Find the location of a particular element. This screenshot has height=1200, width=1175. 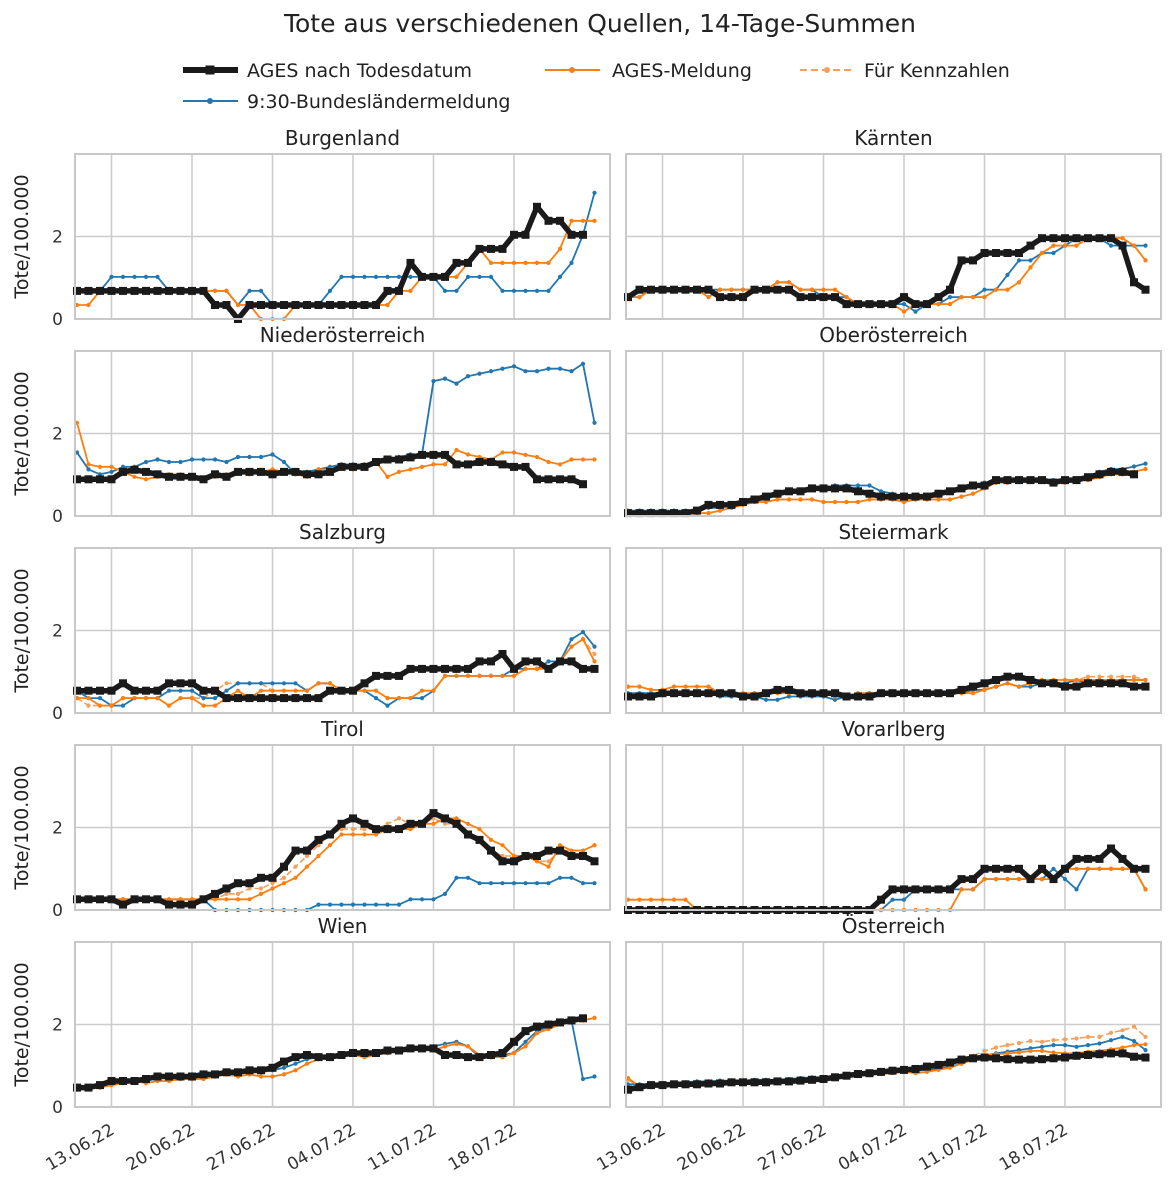

panel-niederoesterreich: Niederösterreich 0 2 Tote/100.000 is located at coordinates (311, 425).